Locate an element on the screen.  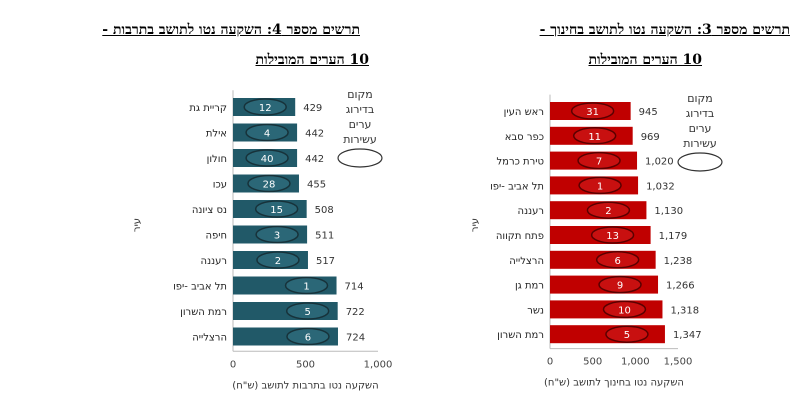
chart4-rank-label: 3 is located at coordinates (277, 236).